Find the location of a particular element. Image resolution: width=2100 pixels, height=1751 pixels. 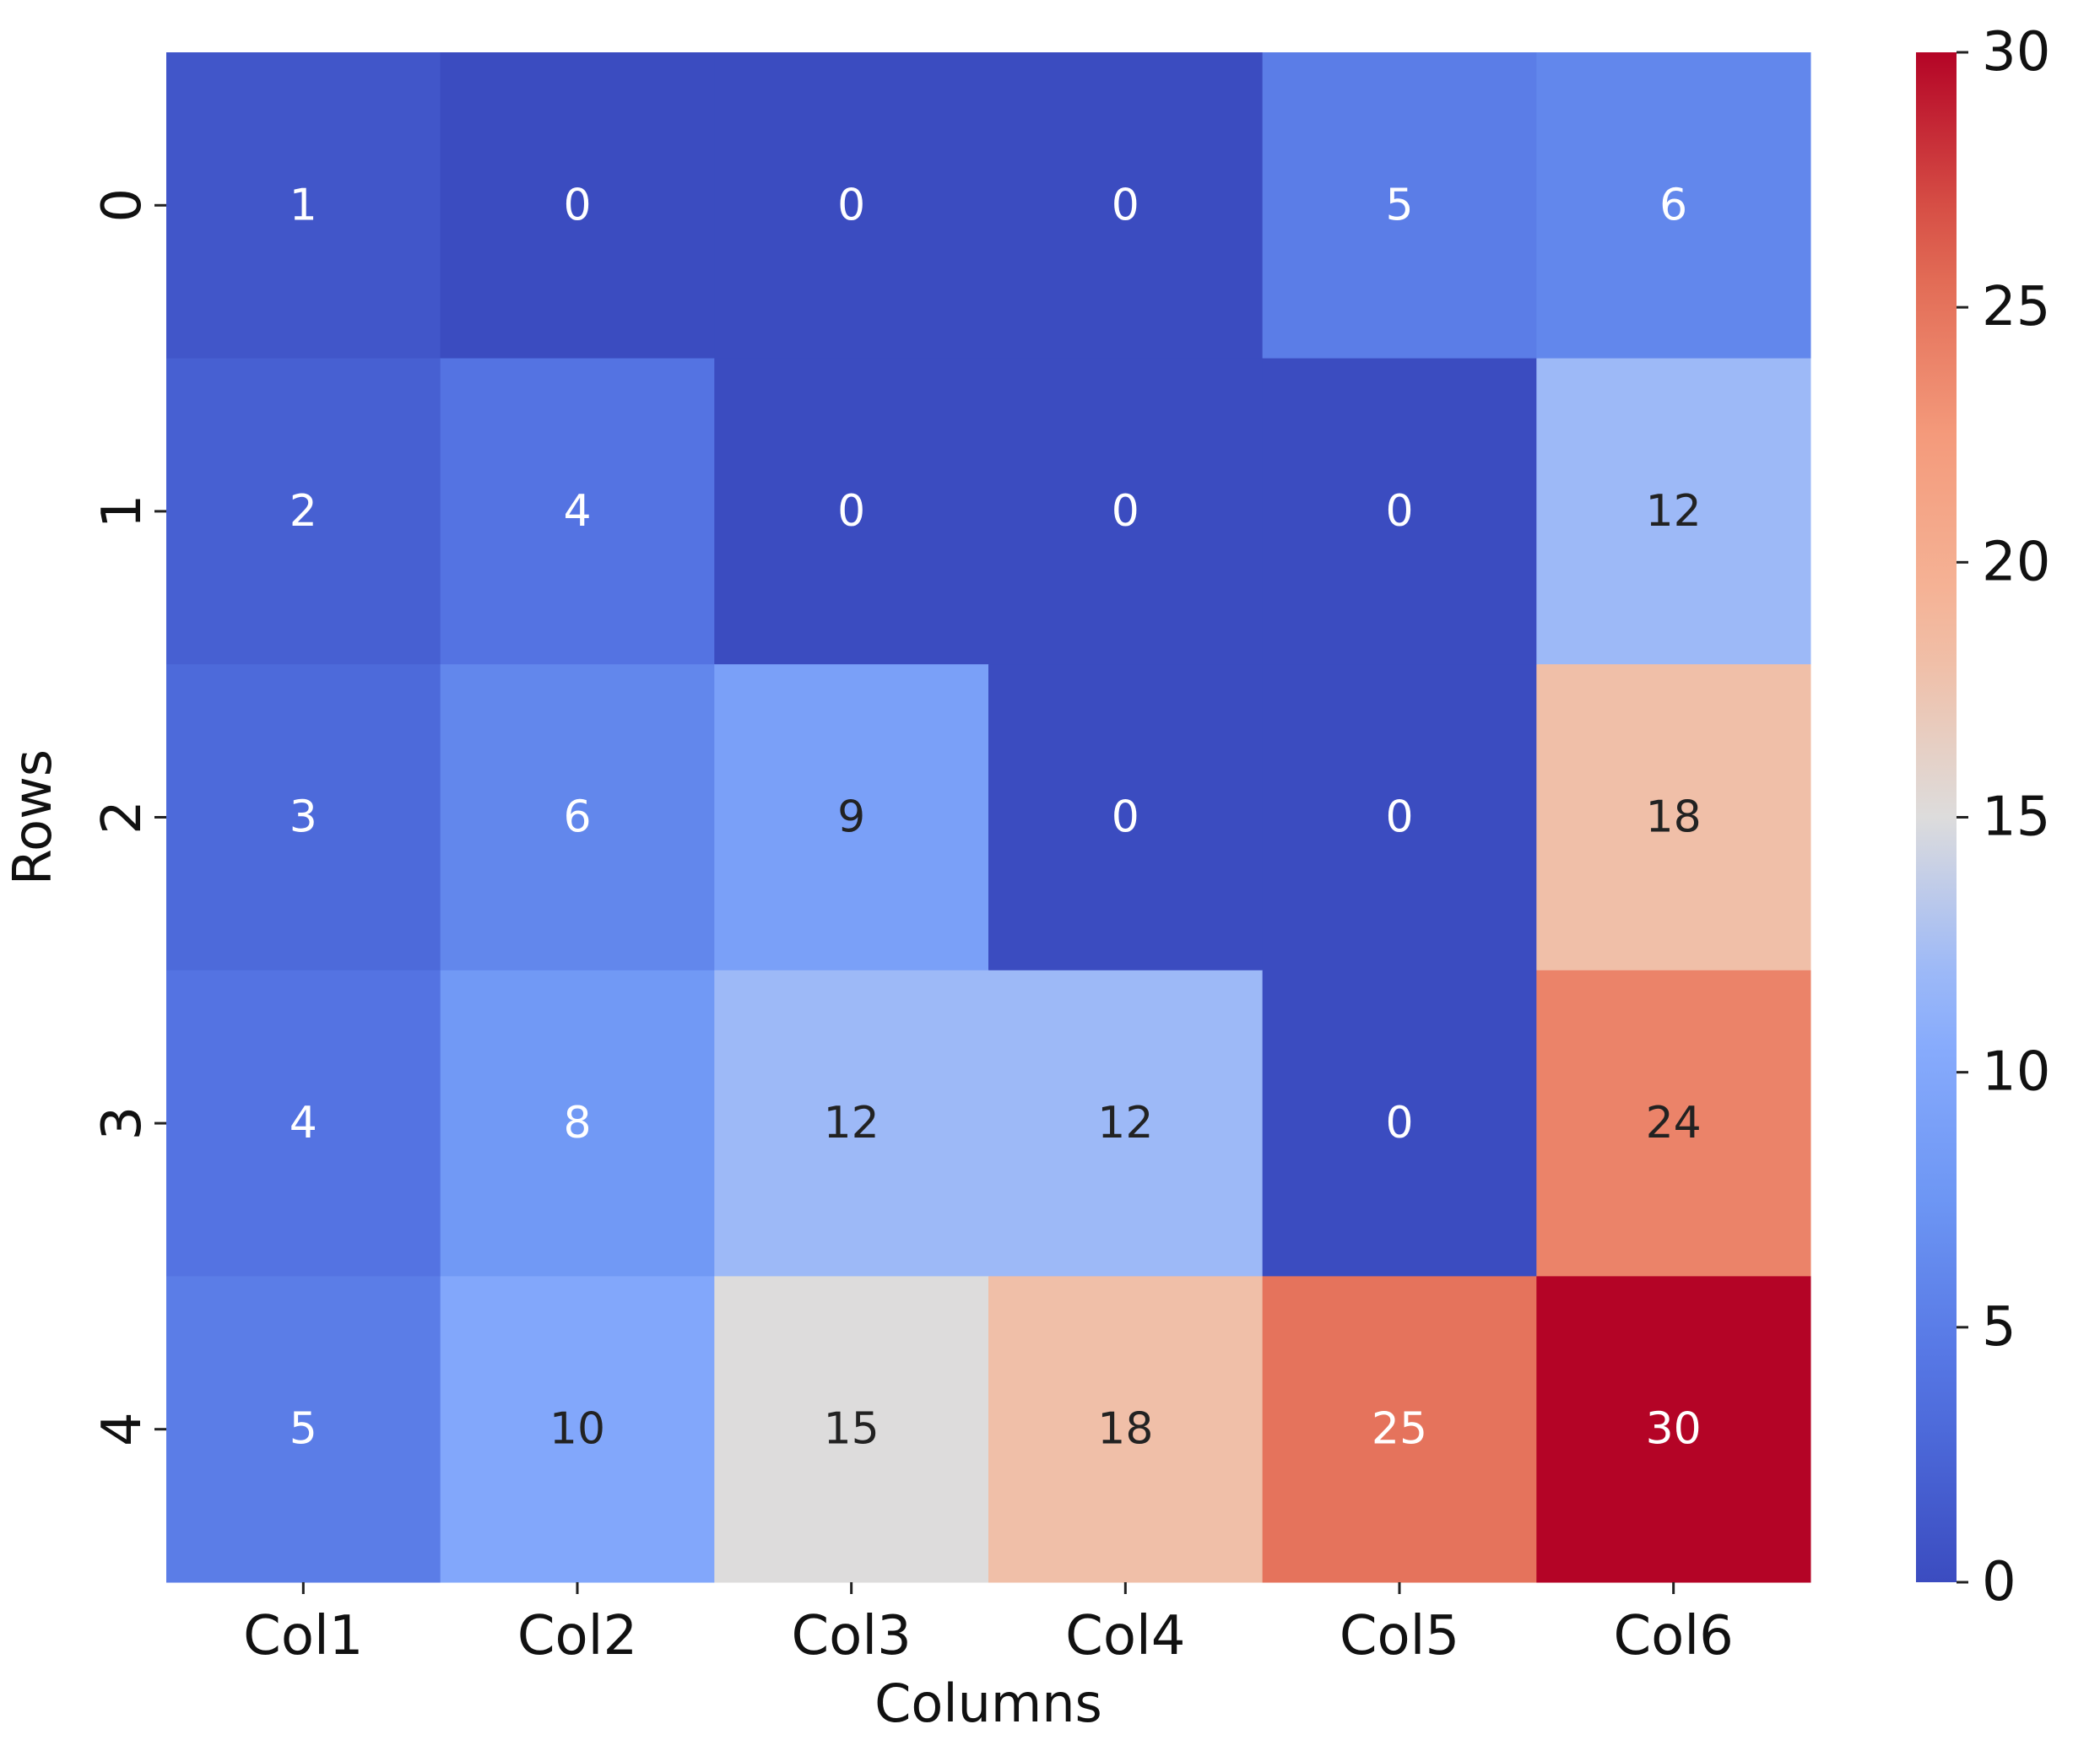

heatmap-cell-r3-c6 is located at coordinates (1673, 1123).